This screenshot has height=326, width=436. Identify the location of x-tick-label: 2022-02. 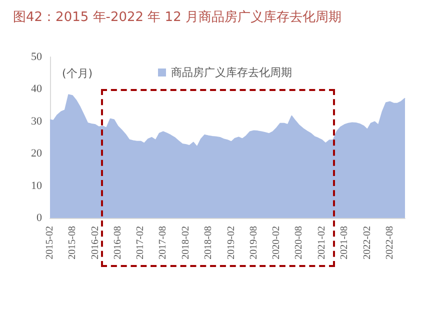
(367, 243).